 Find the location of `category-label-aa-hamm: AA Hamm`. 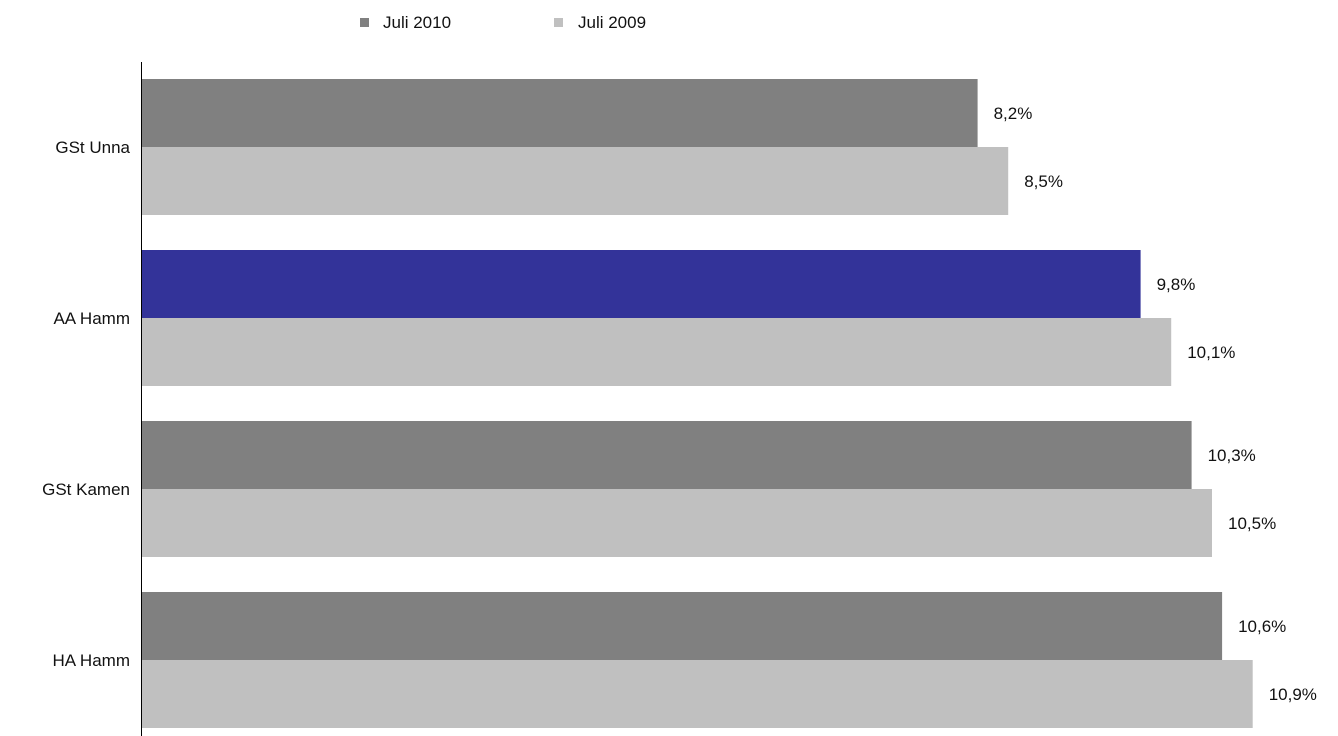

category-label-aa-hamm: AA Hamm is located at coordinates (91, 318).